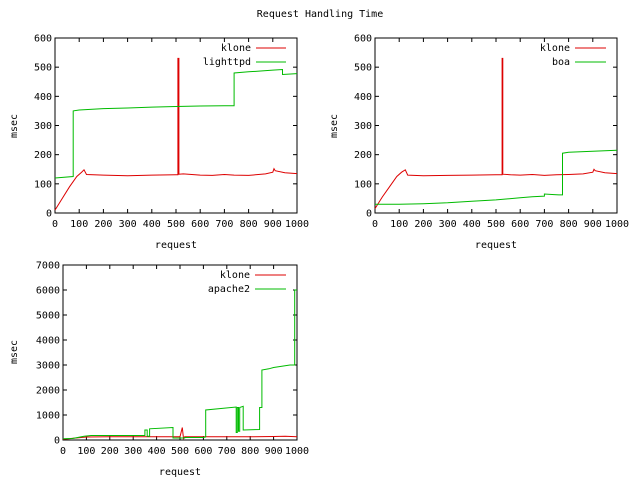 This screenshot has height=480, width=640. I want to click on y-tick-label: 6000, so click(48, 291).